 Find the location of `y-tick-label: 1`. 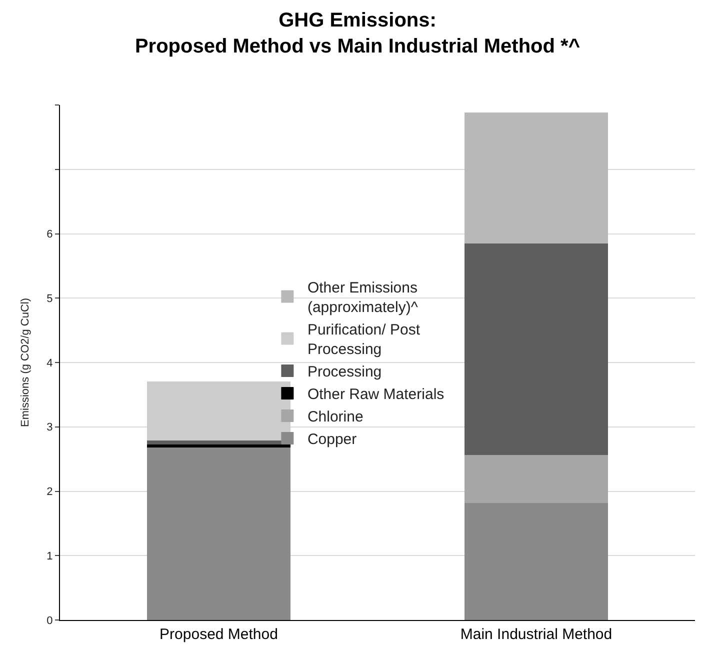

y-tick-label: 1 is located at coordinates (49, 556).